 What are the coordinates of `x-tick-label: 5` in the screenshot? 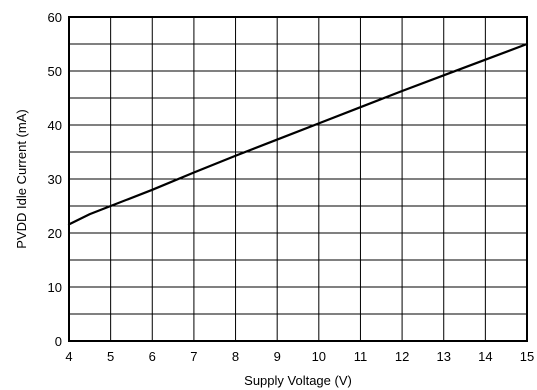 It's located at (110, 356).